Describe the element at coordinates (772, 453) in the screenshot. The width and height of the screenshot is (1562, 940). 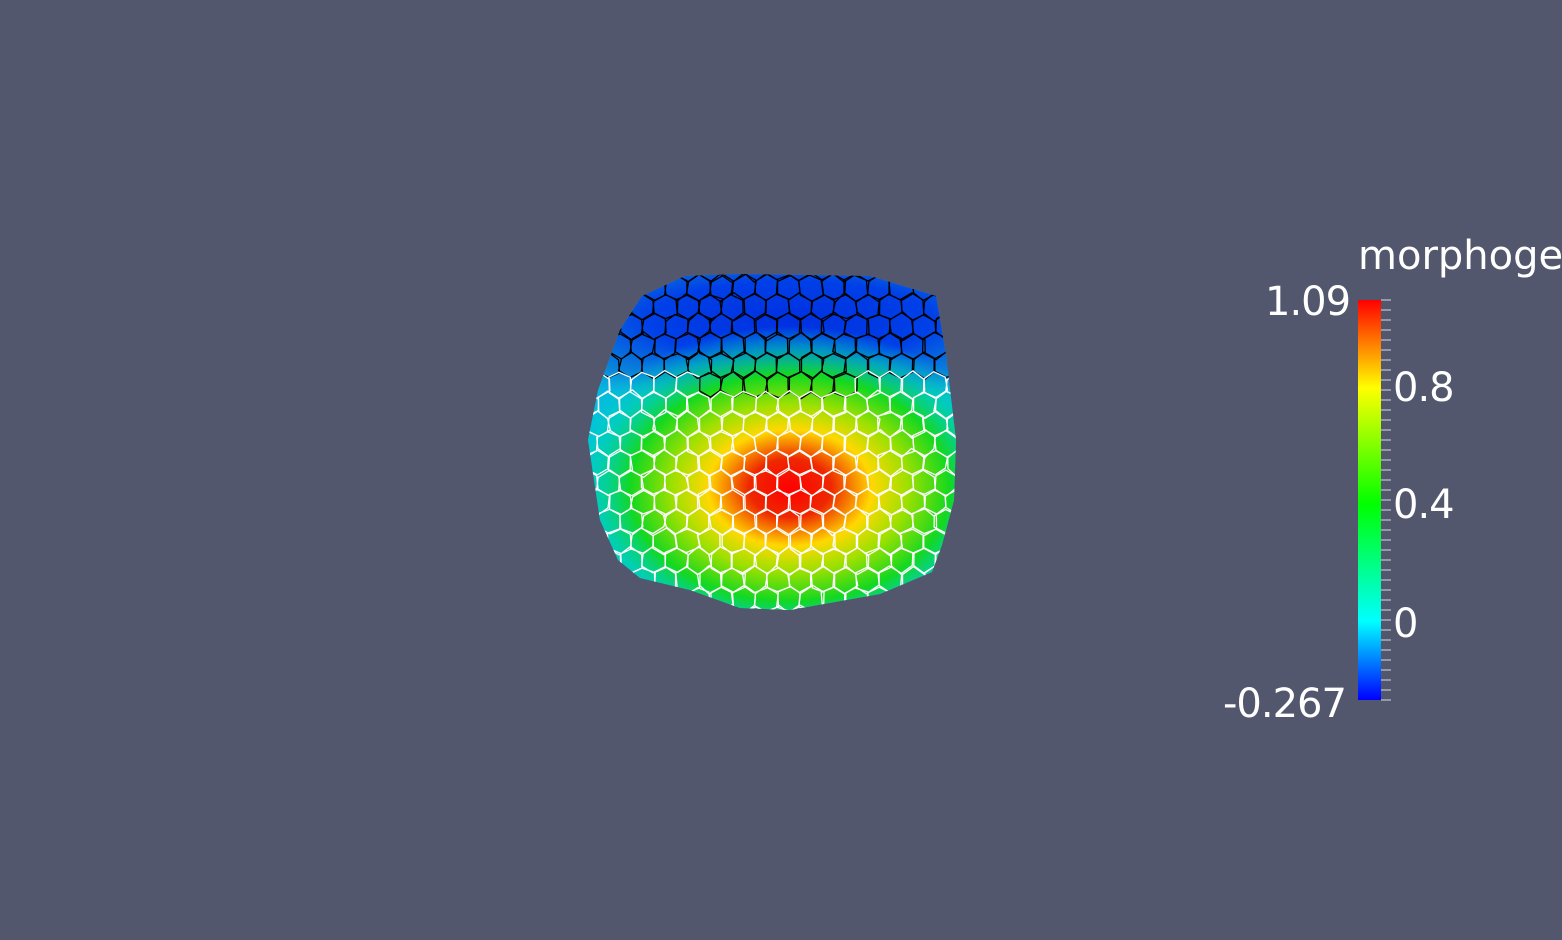
I see `tissue-surface` at that location.